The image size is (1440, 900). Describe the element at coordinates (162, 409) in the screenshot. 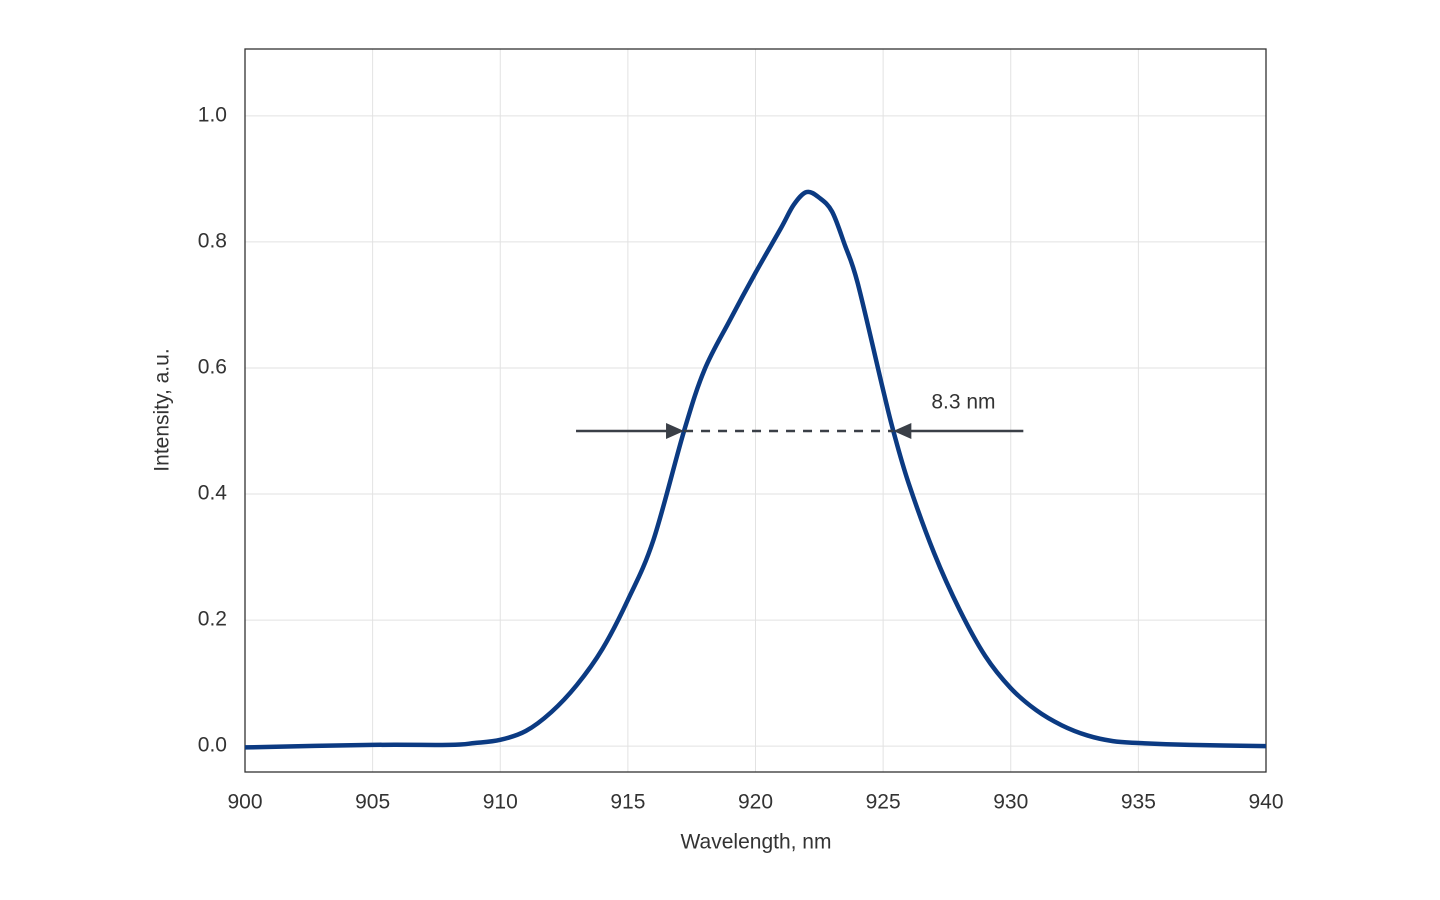

I see `y-axis-label: Intensity, a.u.` at that location.